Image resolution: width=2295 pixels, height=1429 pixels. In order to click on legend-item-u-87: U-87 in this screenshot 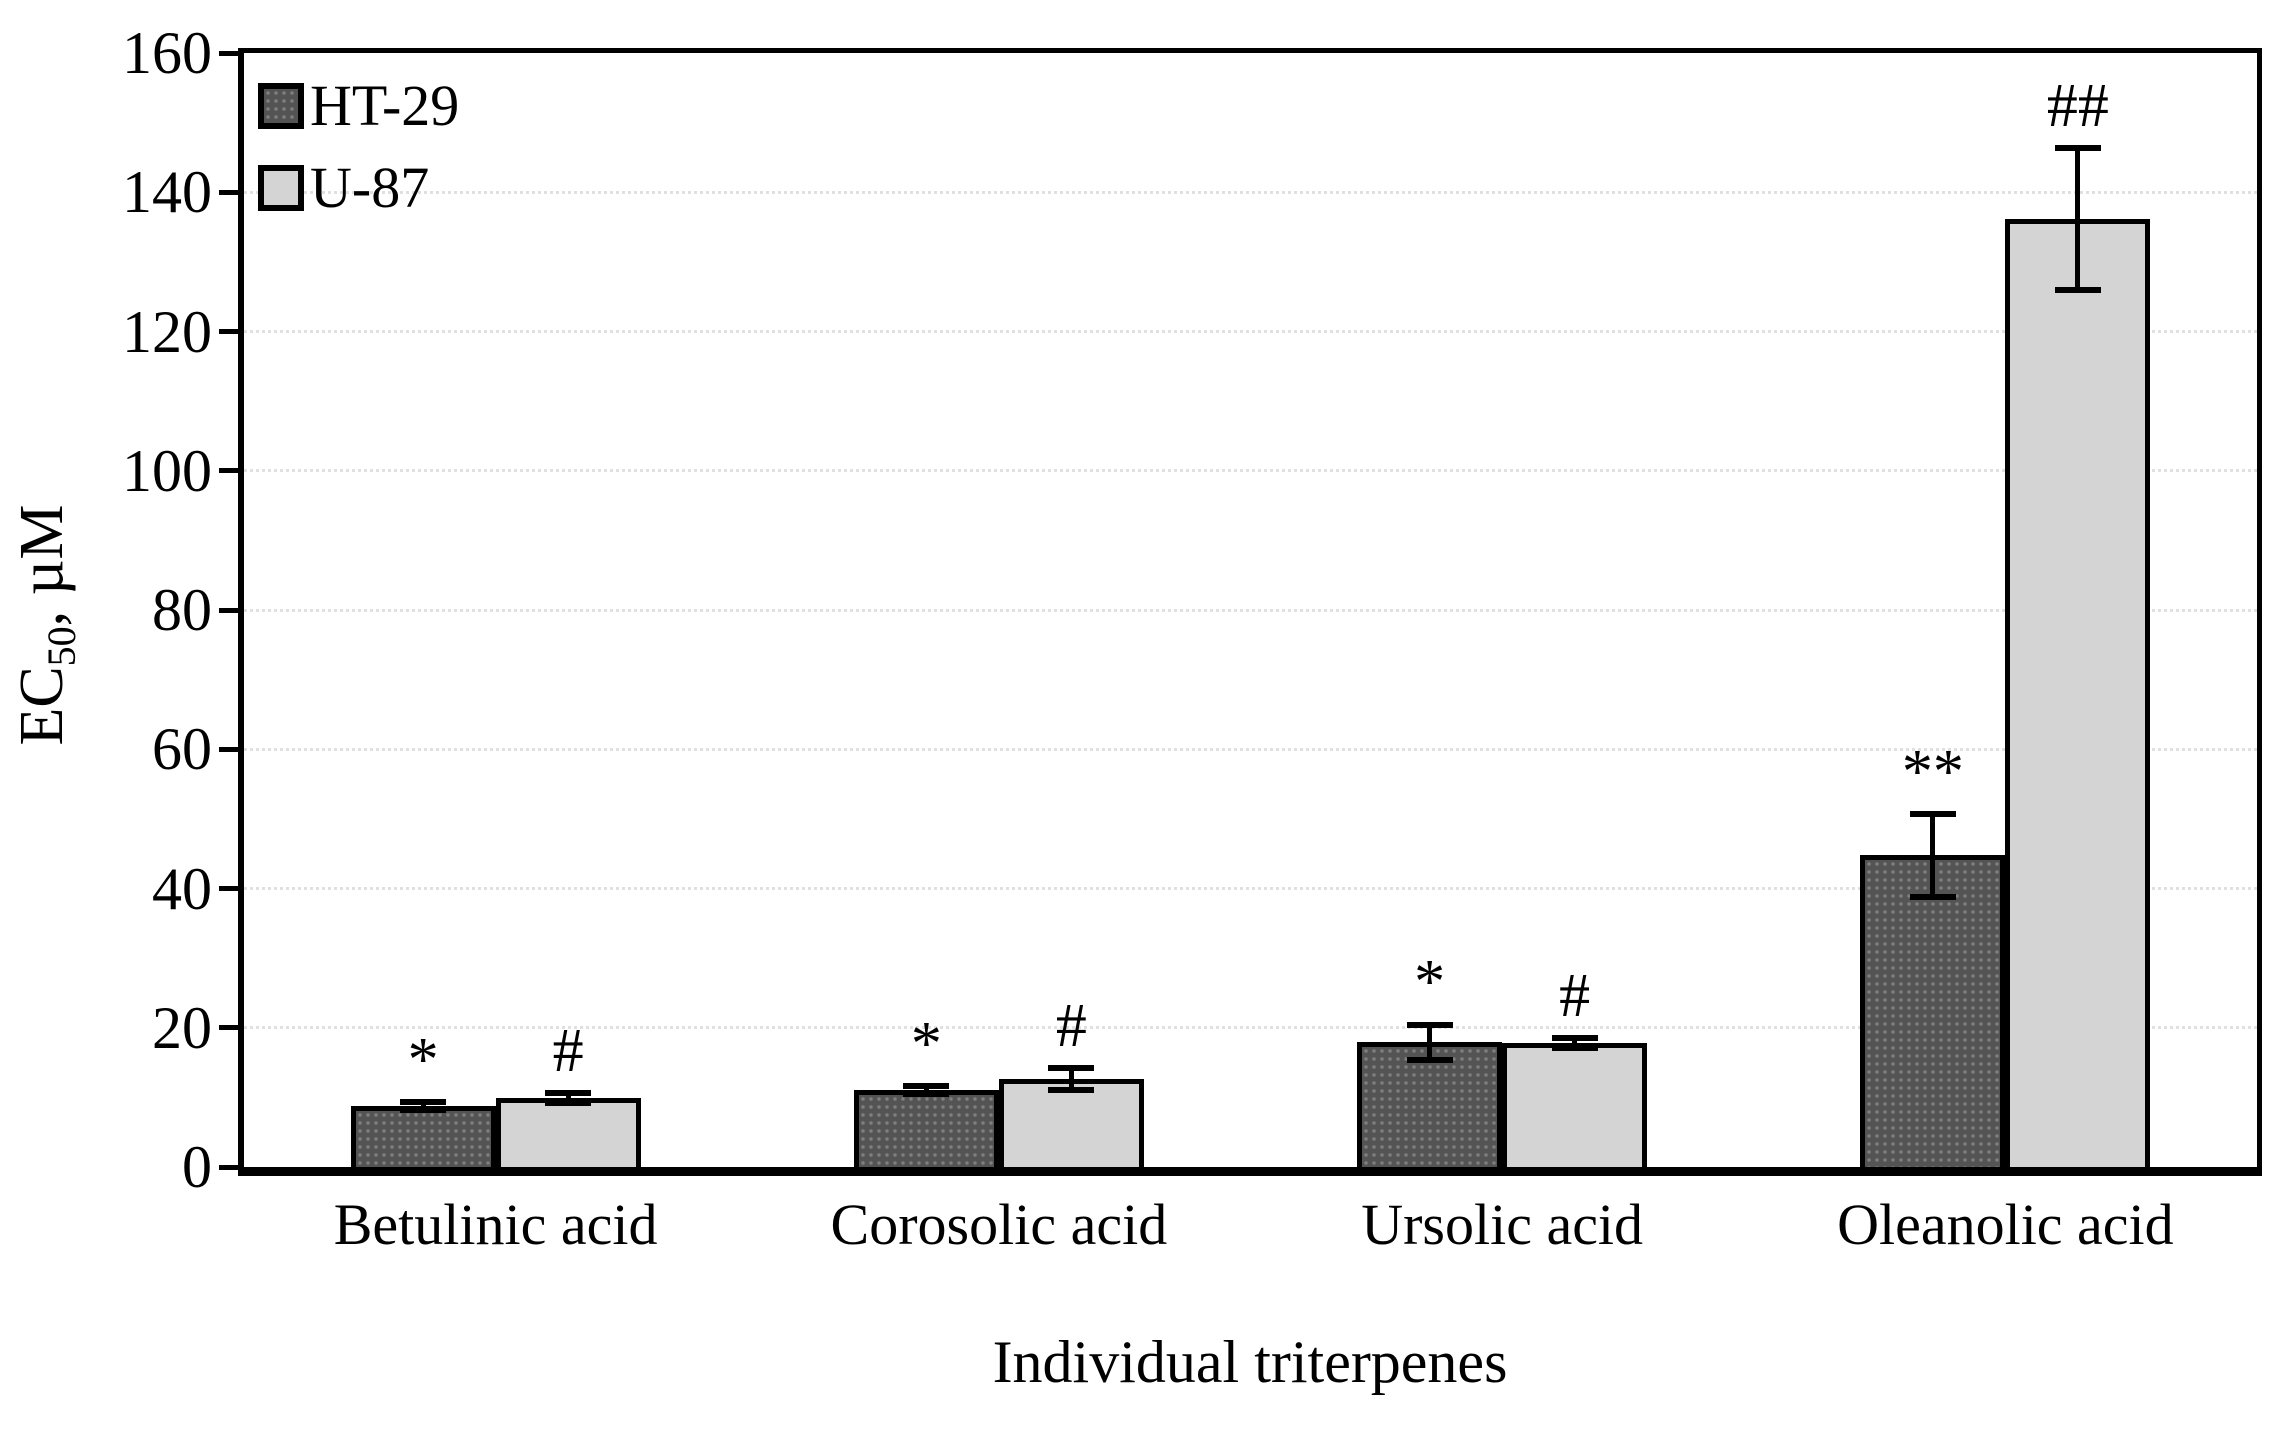, I will do `click(358, 188)`.